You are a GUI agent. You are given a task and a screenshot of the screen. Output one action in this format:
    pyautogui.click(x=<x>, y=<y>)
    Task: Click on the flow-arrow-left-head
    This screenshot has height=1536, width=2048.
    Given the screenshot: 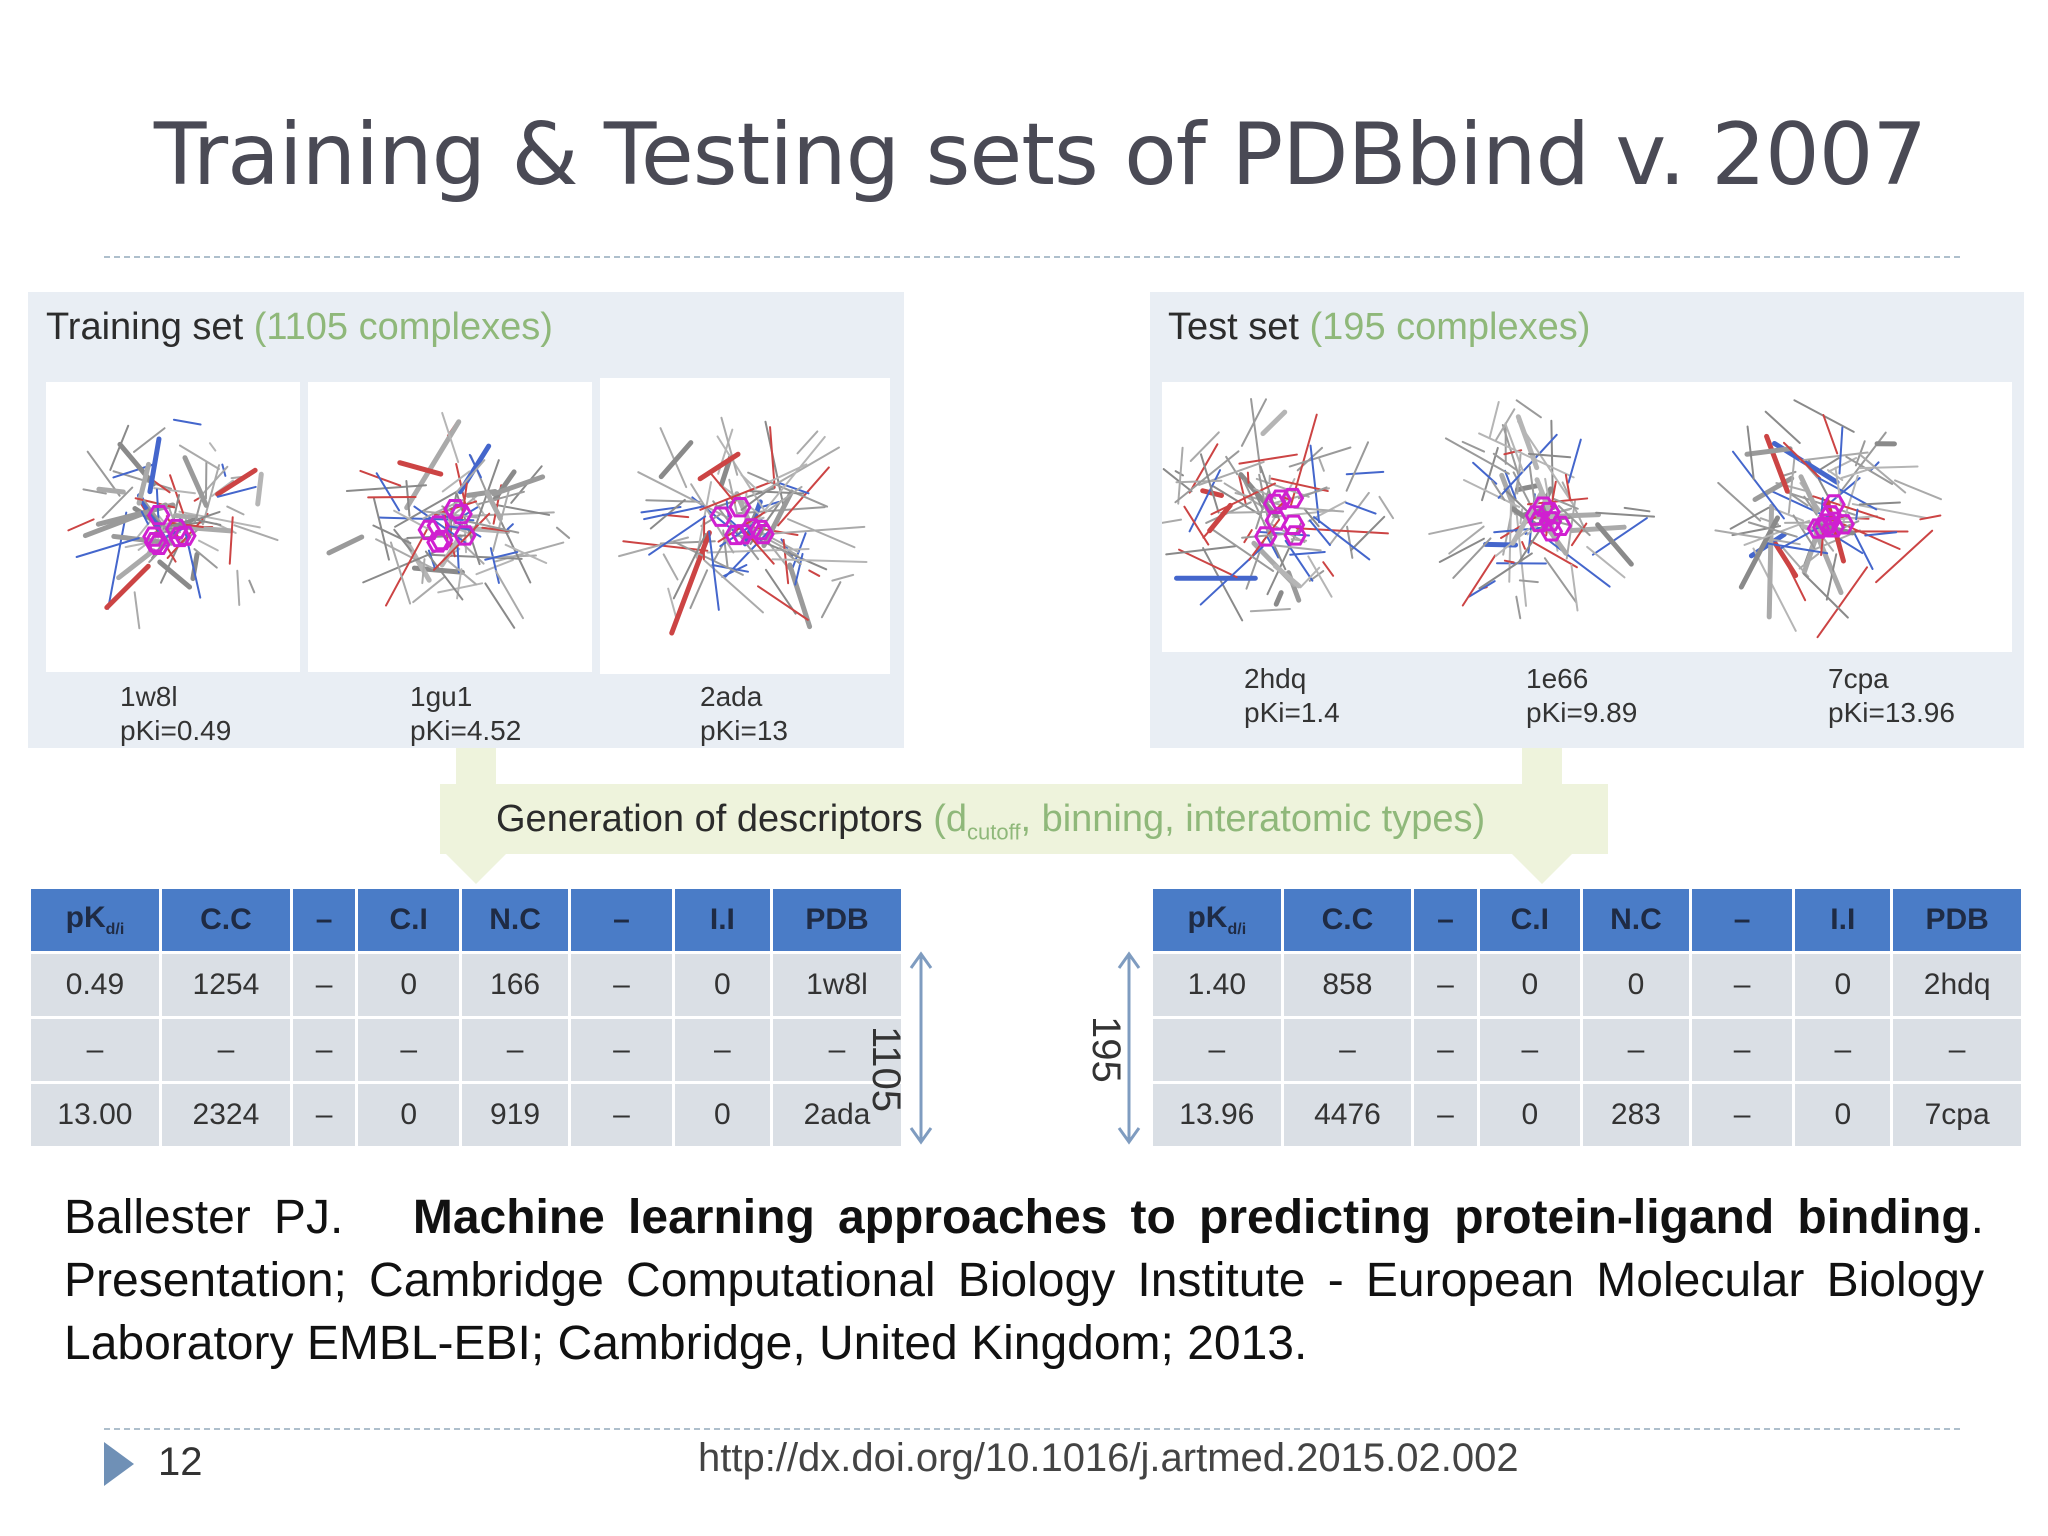 What is the action you would take?
    pyautogui.click(x=476, y=869)
    